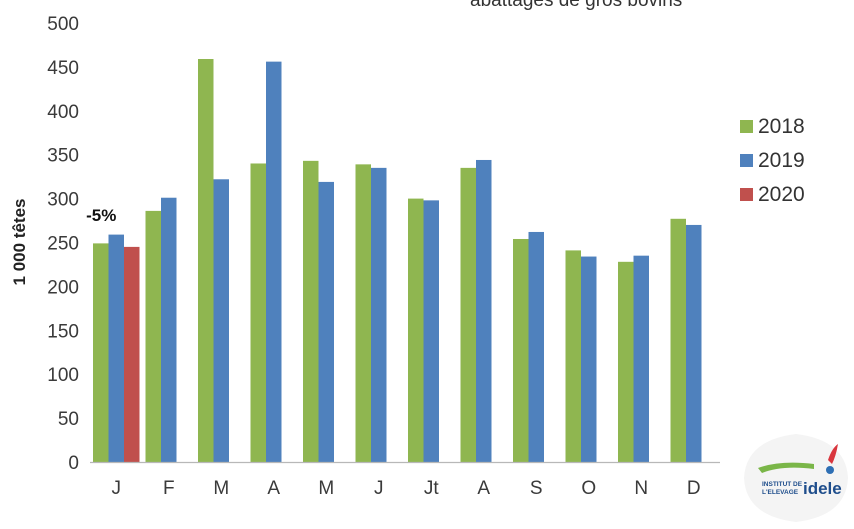  Describe the element at coordinates (63, 156) in the screenshot. I see `y-tick-label: 350` at that location.